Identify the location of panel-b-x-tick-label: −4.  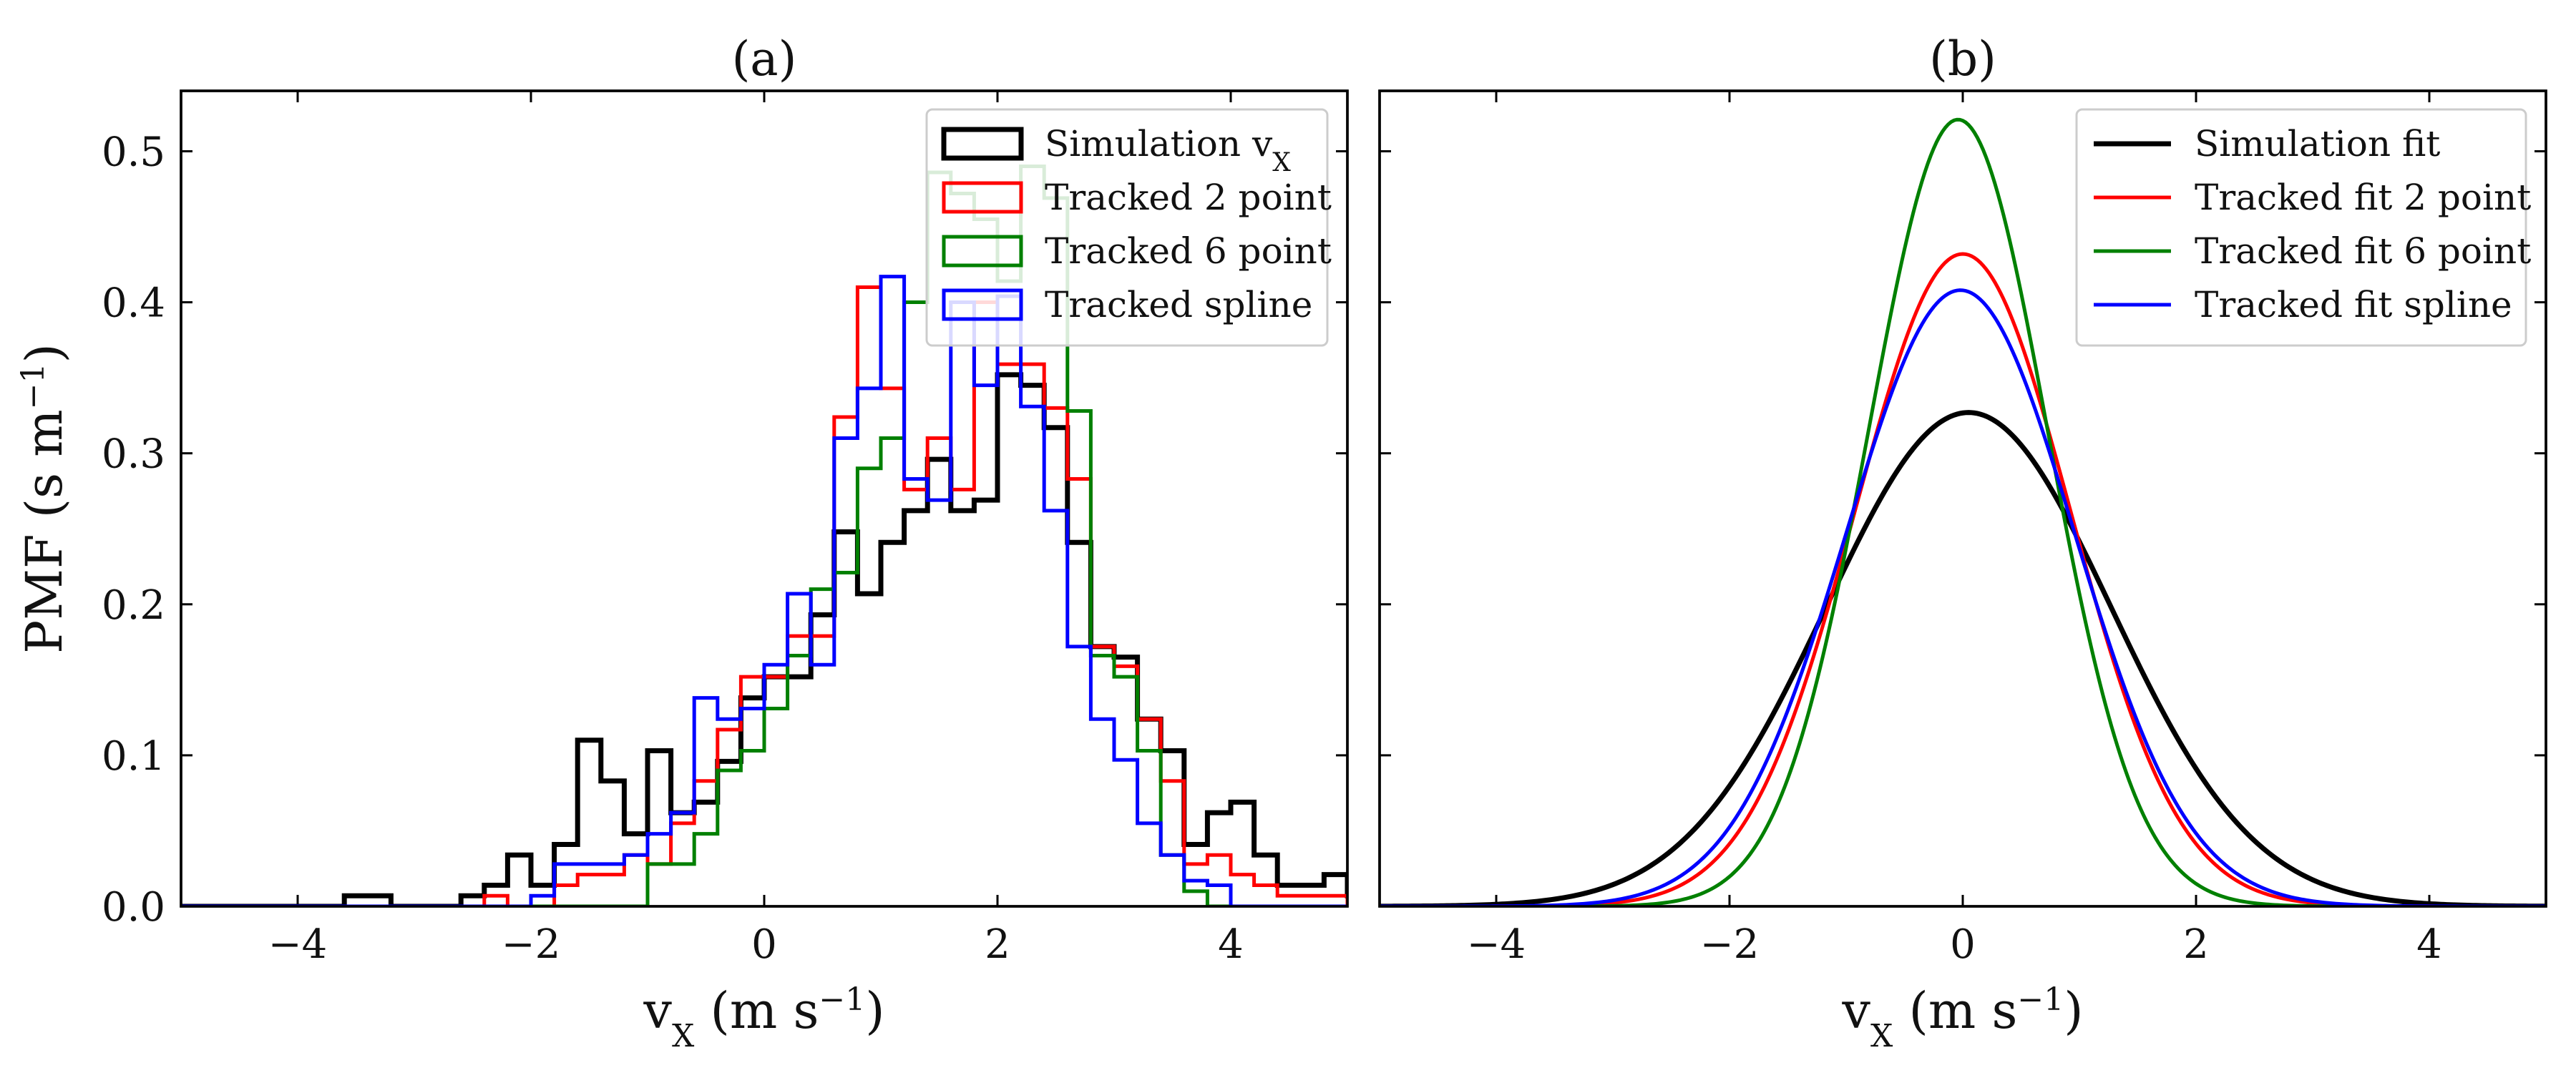
(1496, 945).